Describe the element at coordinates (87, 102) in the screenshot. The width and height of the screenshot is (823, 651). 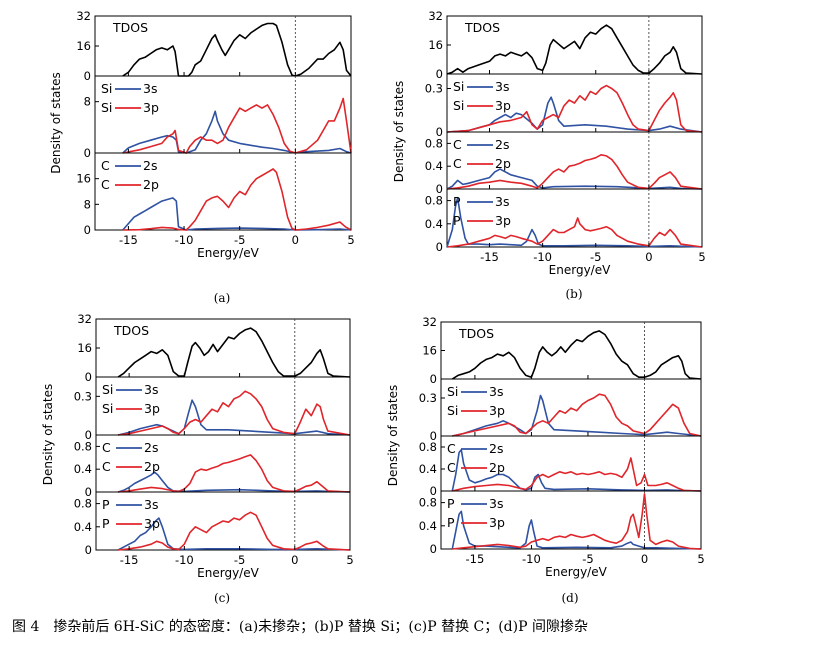
I see `y-tick-label: 8` at that location.